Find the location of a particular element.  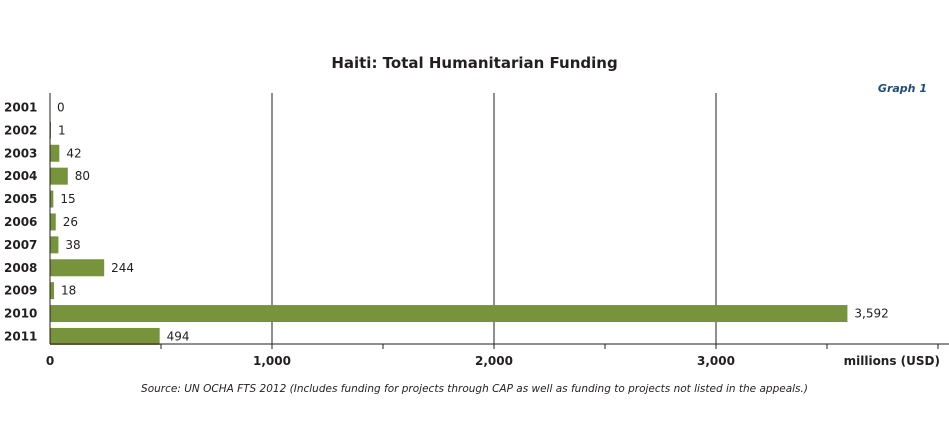

x-tick-label-1000: 1,000 is located at coordinates (272, 361).